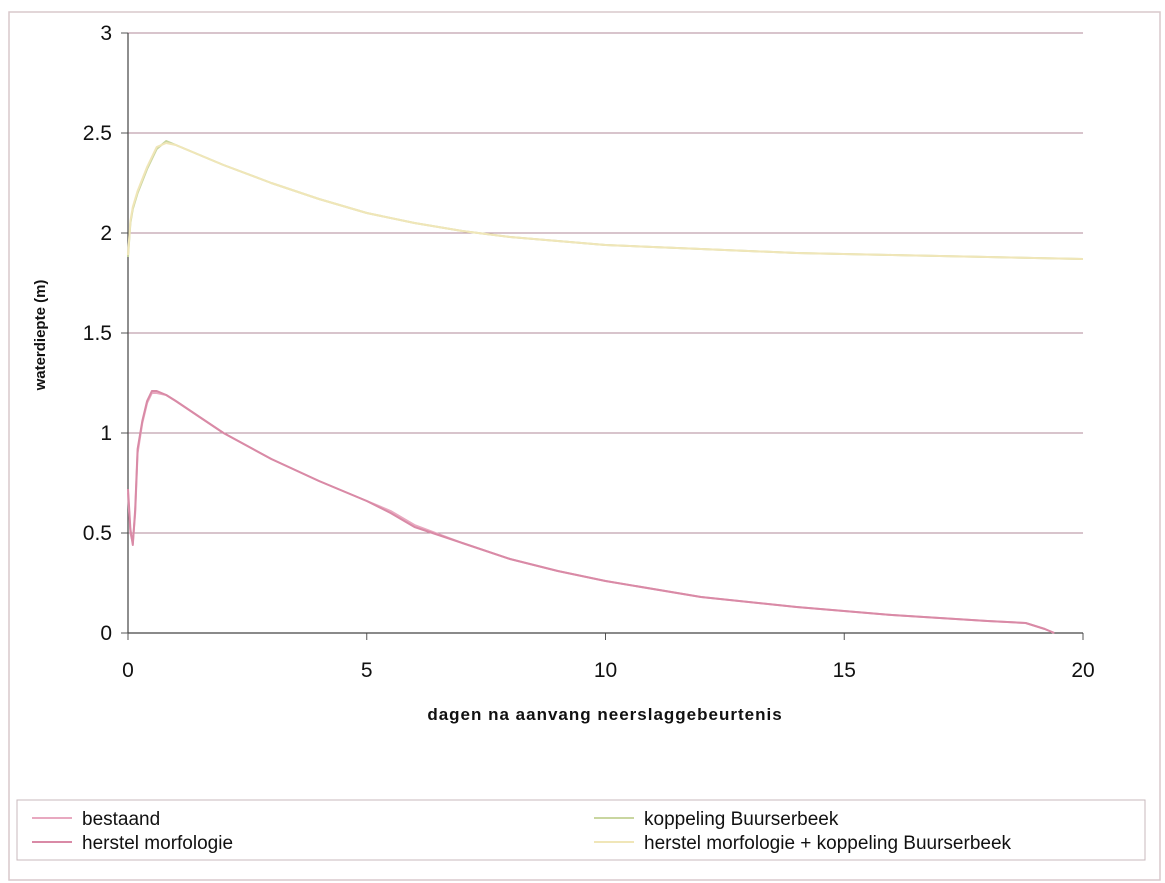  Describe the element at coordinates (604, 714) in the screenshot. I see `x-axis-title: dagen na aanvang neerslaggebeurtenis` at that location.